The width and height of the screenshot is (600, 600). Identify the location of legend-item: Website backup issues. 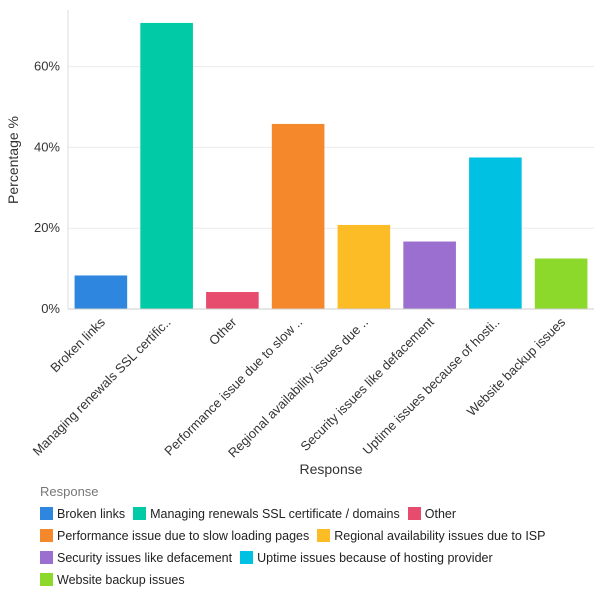
(112, 579).